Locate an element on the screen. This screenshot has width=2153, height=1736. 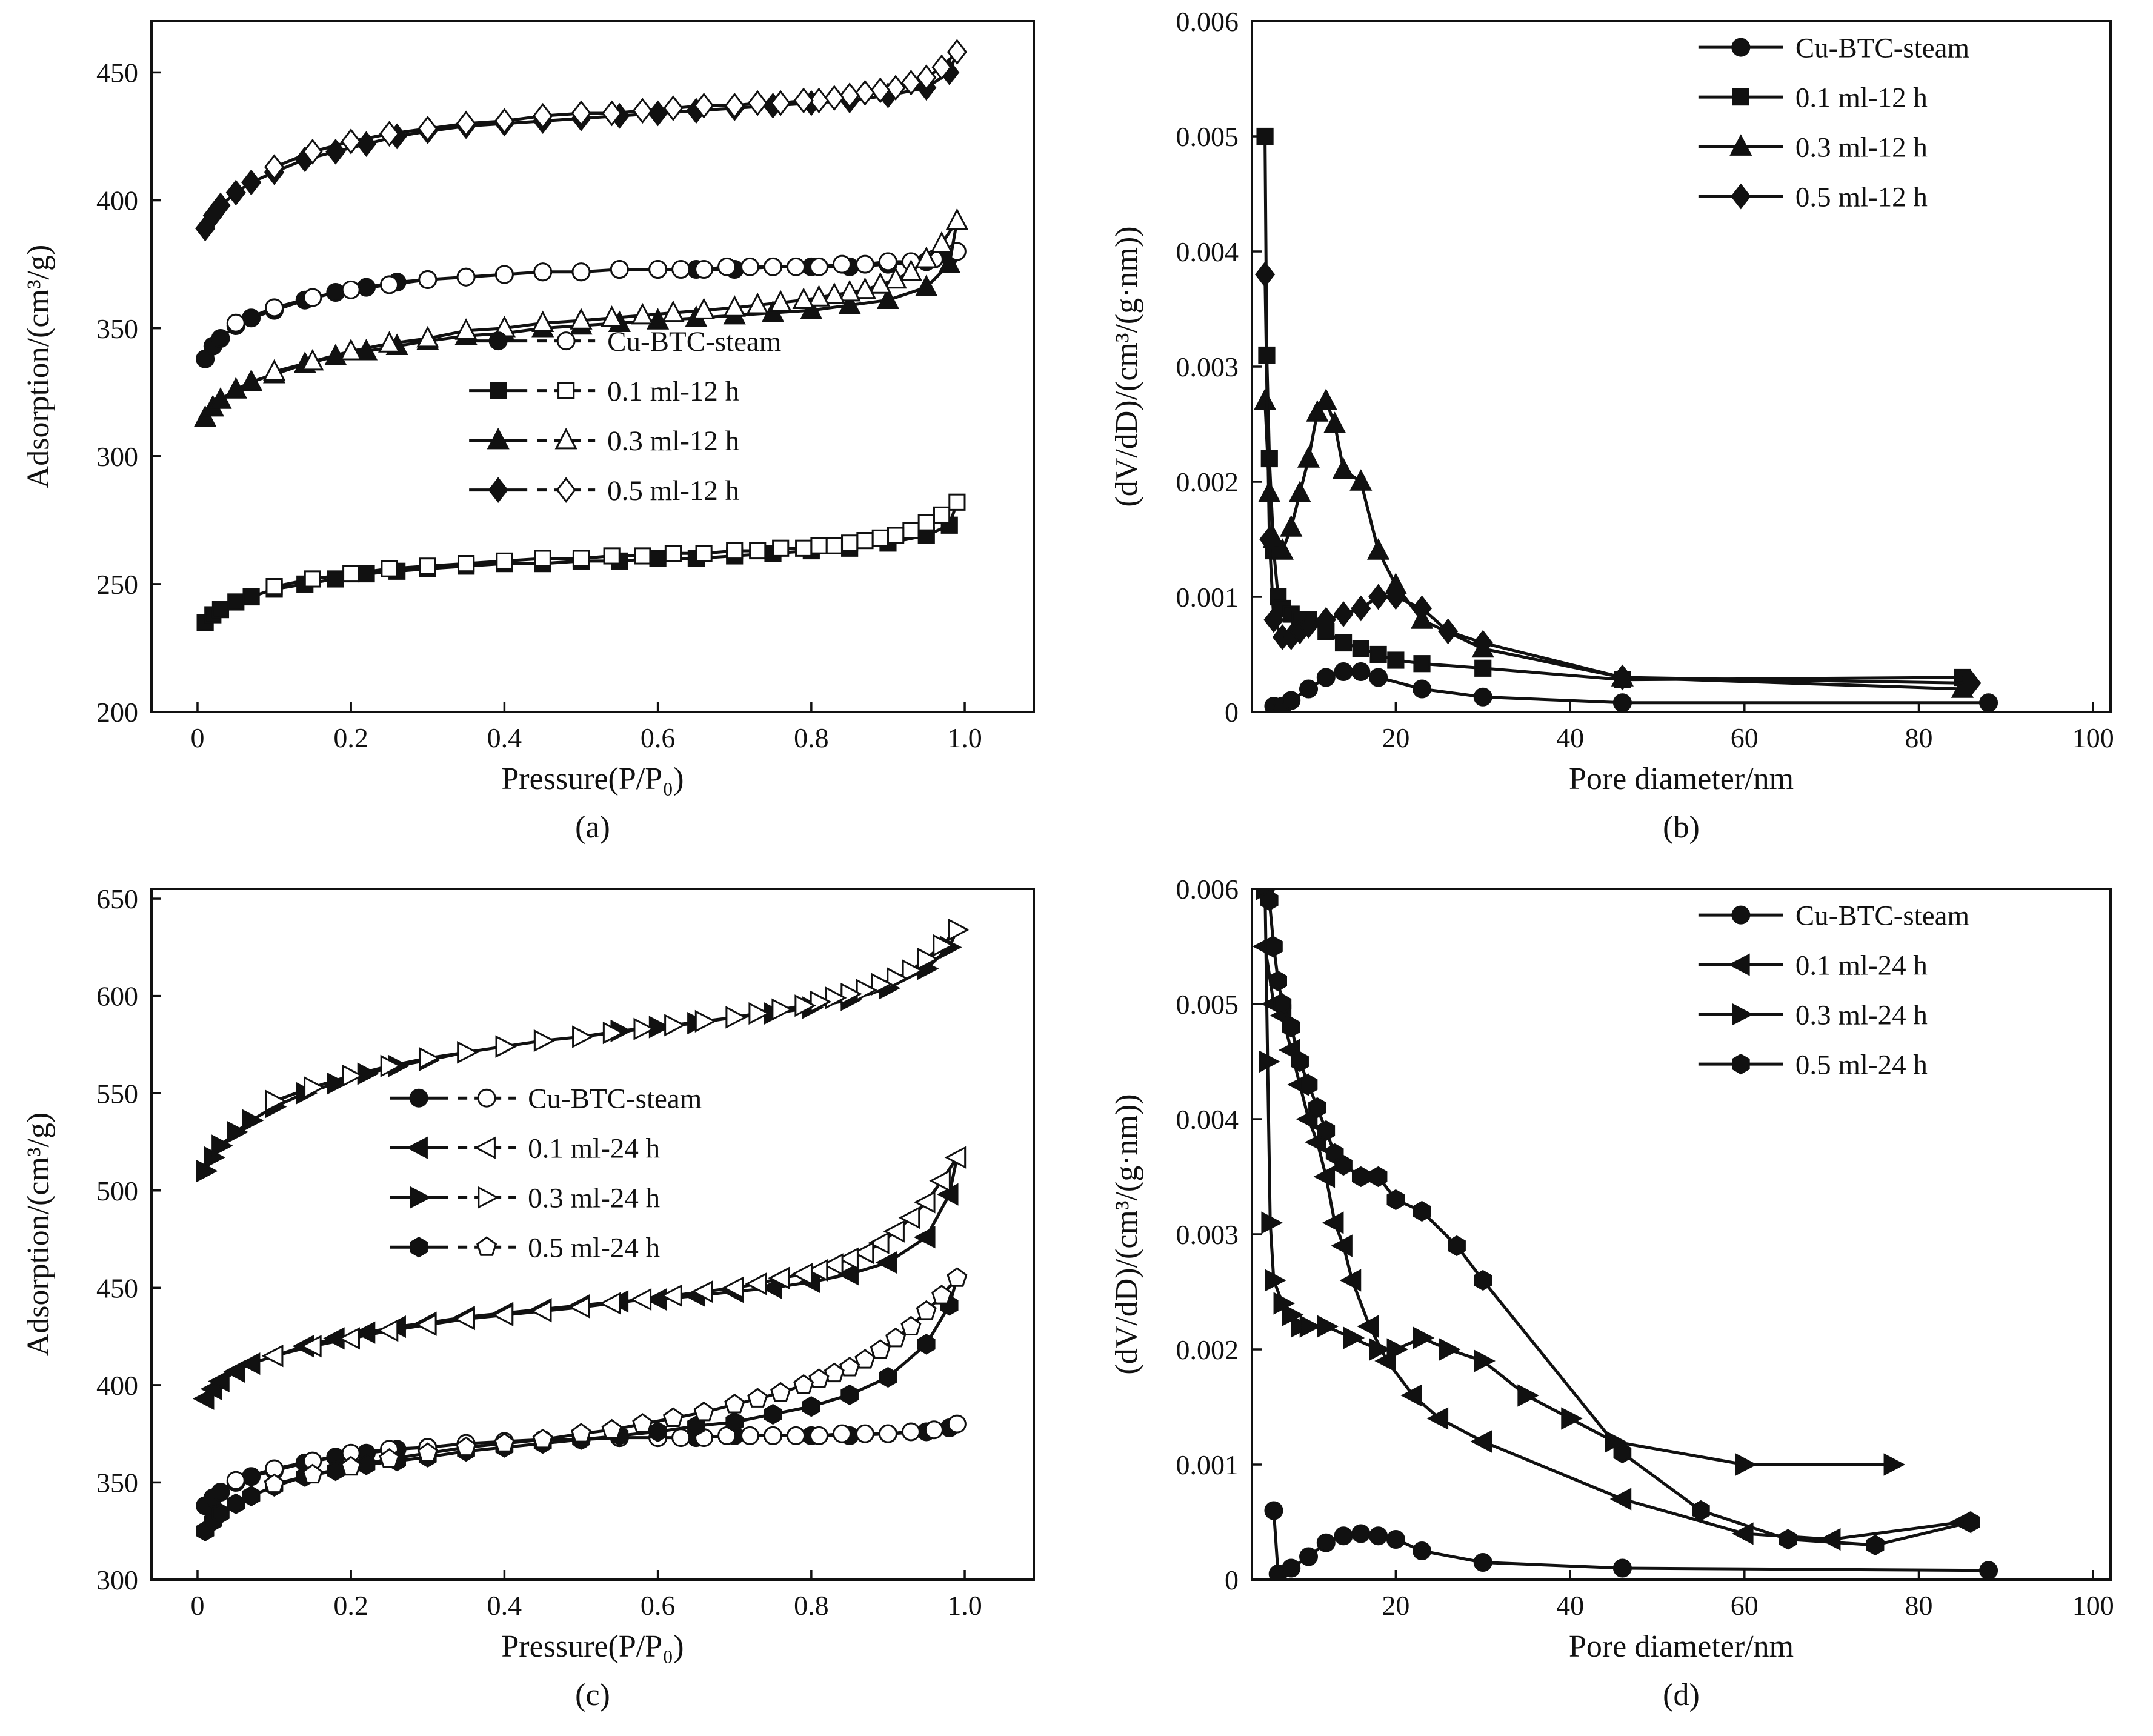
svg-text: 650 is located at coordinates (117, 898).